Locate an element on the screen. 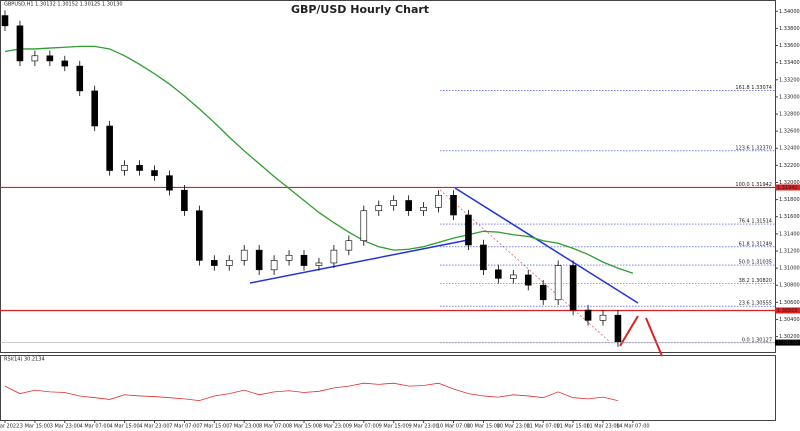  y-tick-label: 1.32400 is located at coordinates (789, 149).